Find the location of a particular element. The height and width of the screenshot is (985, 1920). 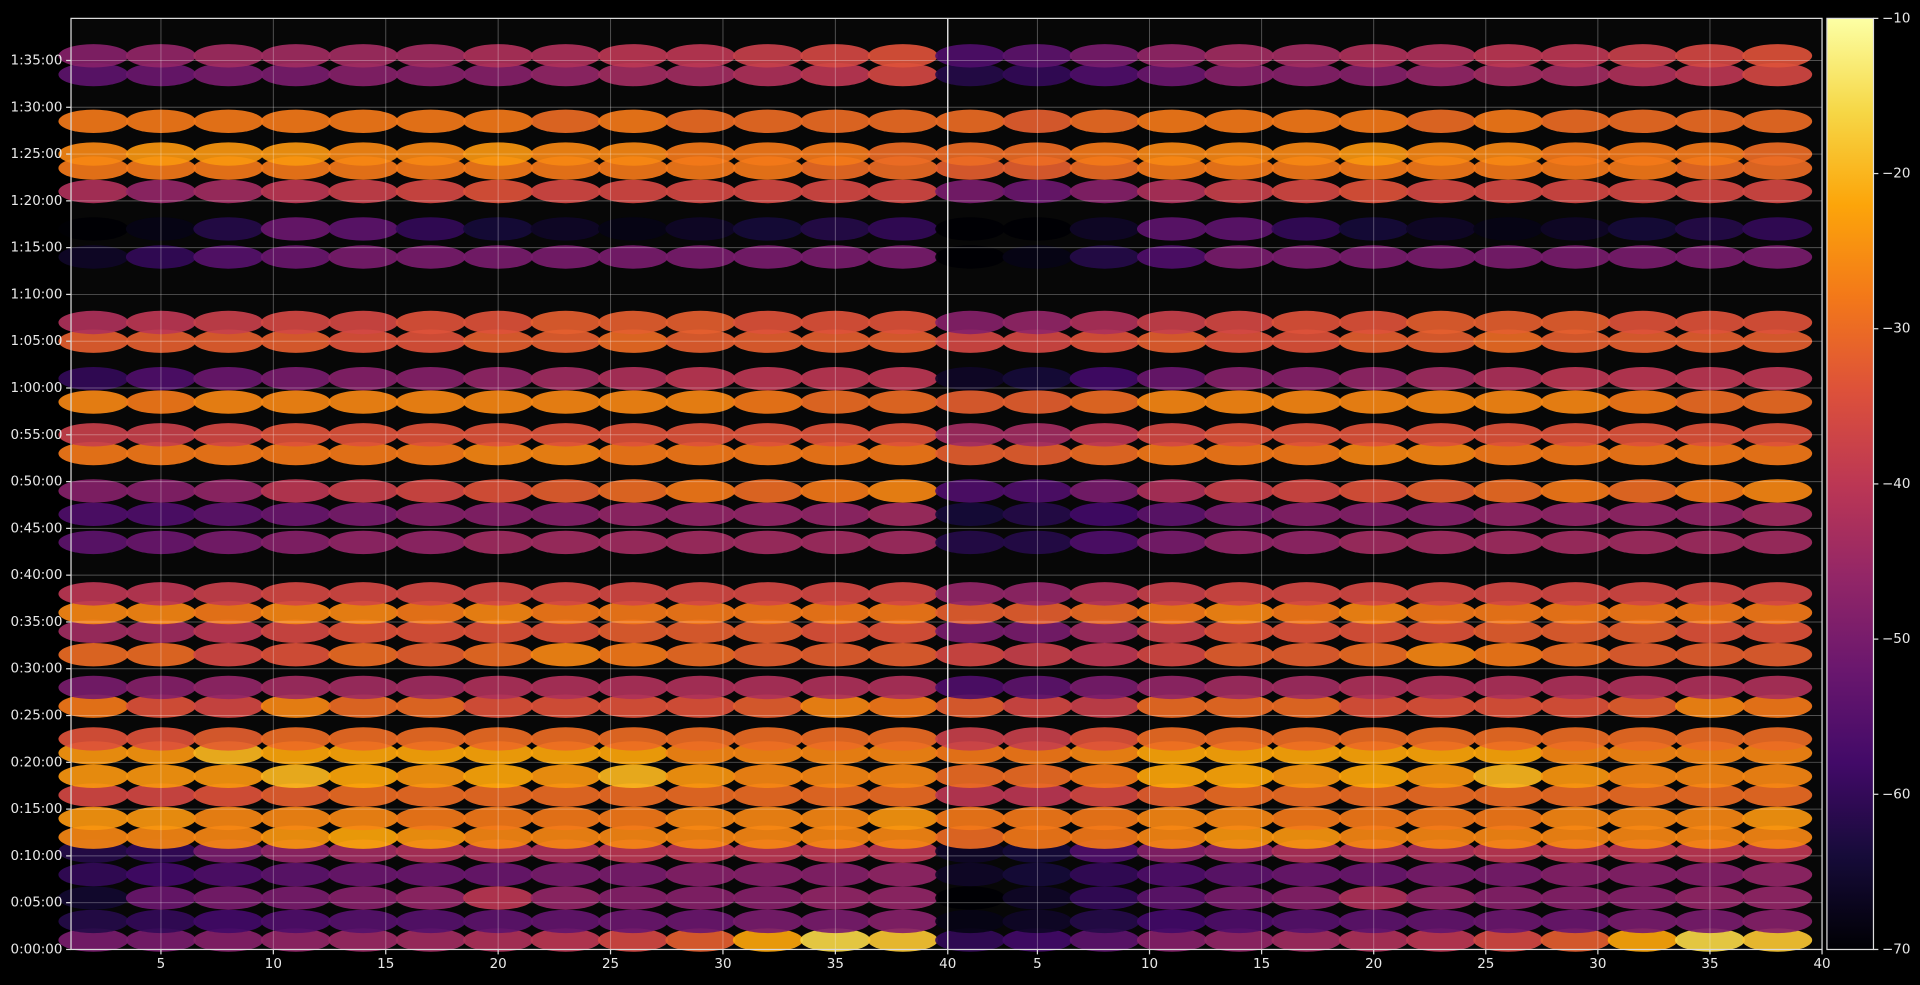

colorbar-tick-label: −40 is located at coordinates (1896, 484).